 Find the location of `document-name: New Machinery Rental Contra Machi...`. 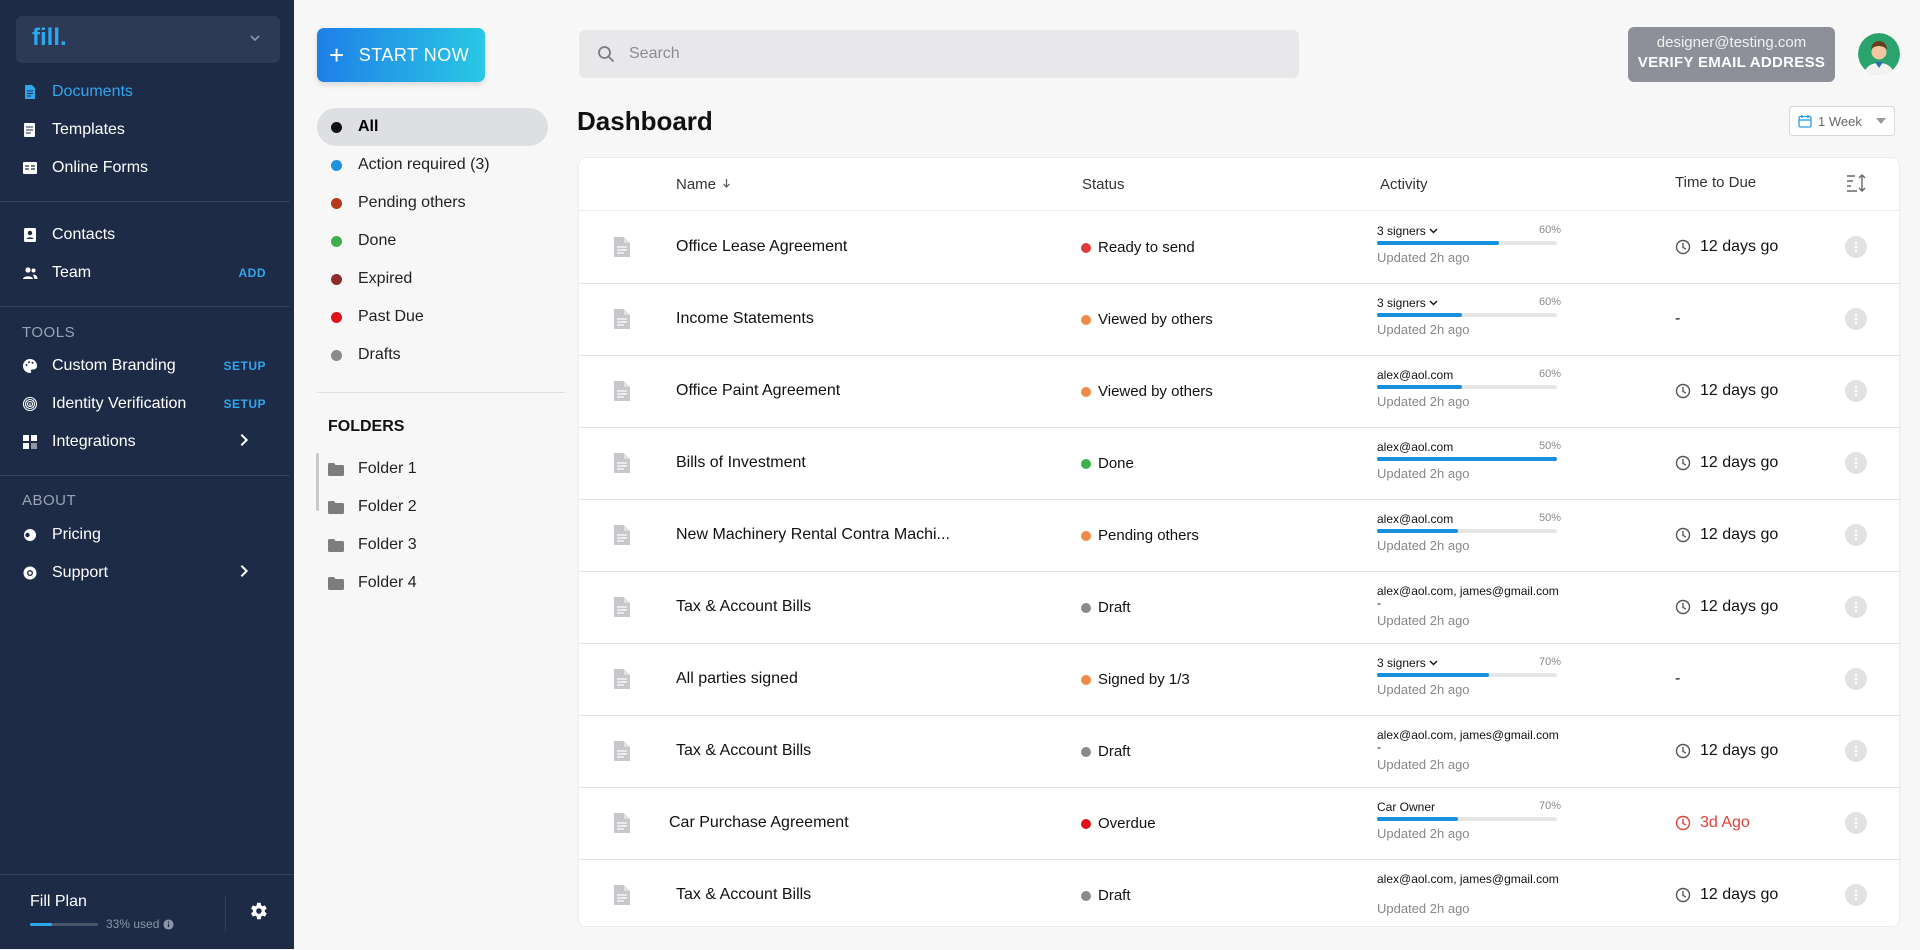

document-name: New Machinery Rental Contra Machi... is located at coordinates (813, 534).